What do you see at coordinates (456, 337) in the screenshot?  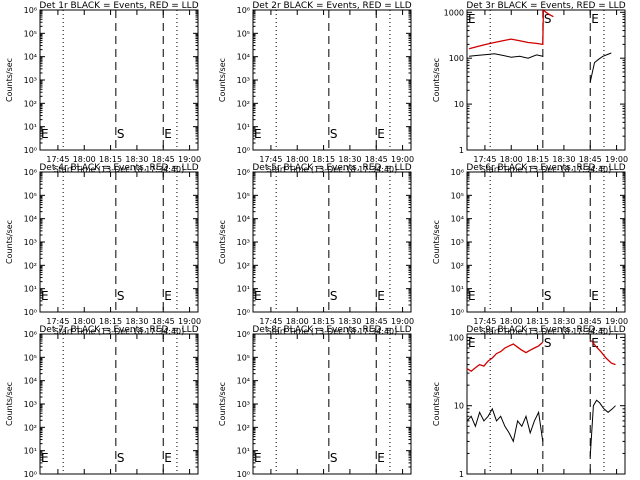 I see `y-tick-label: 100` at bounding box center [456, 337].